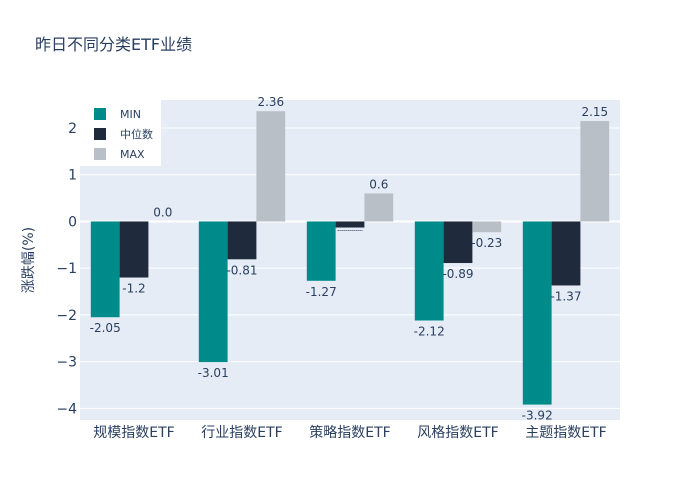 This screenshot has height=504, width=700. I want to click on y-axis: −4 −3 −2 −1 0 1 2, so click(66, 269).